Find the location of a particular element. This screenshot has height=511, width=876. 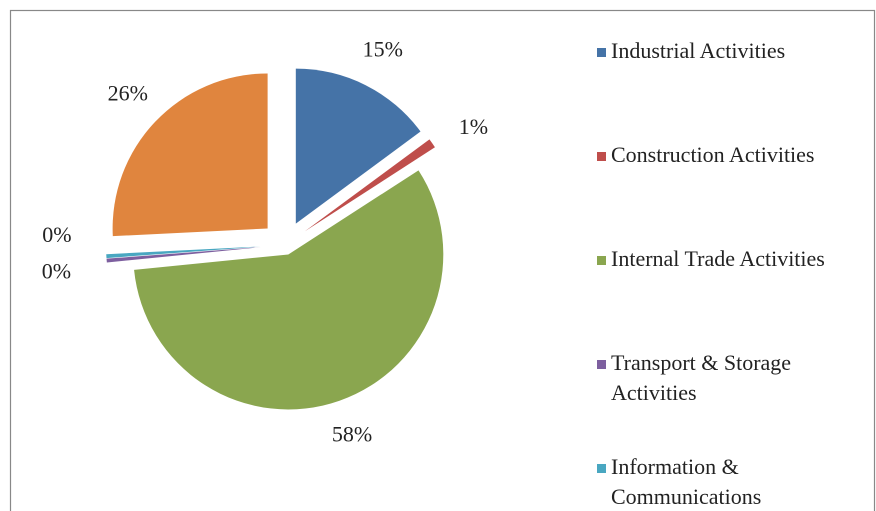

data-label: 1% is located at coordinates (473, 126).